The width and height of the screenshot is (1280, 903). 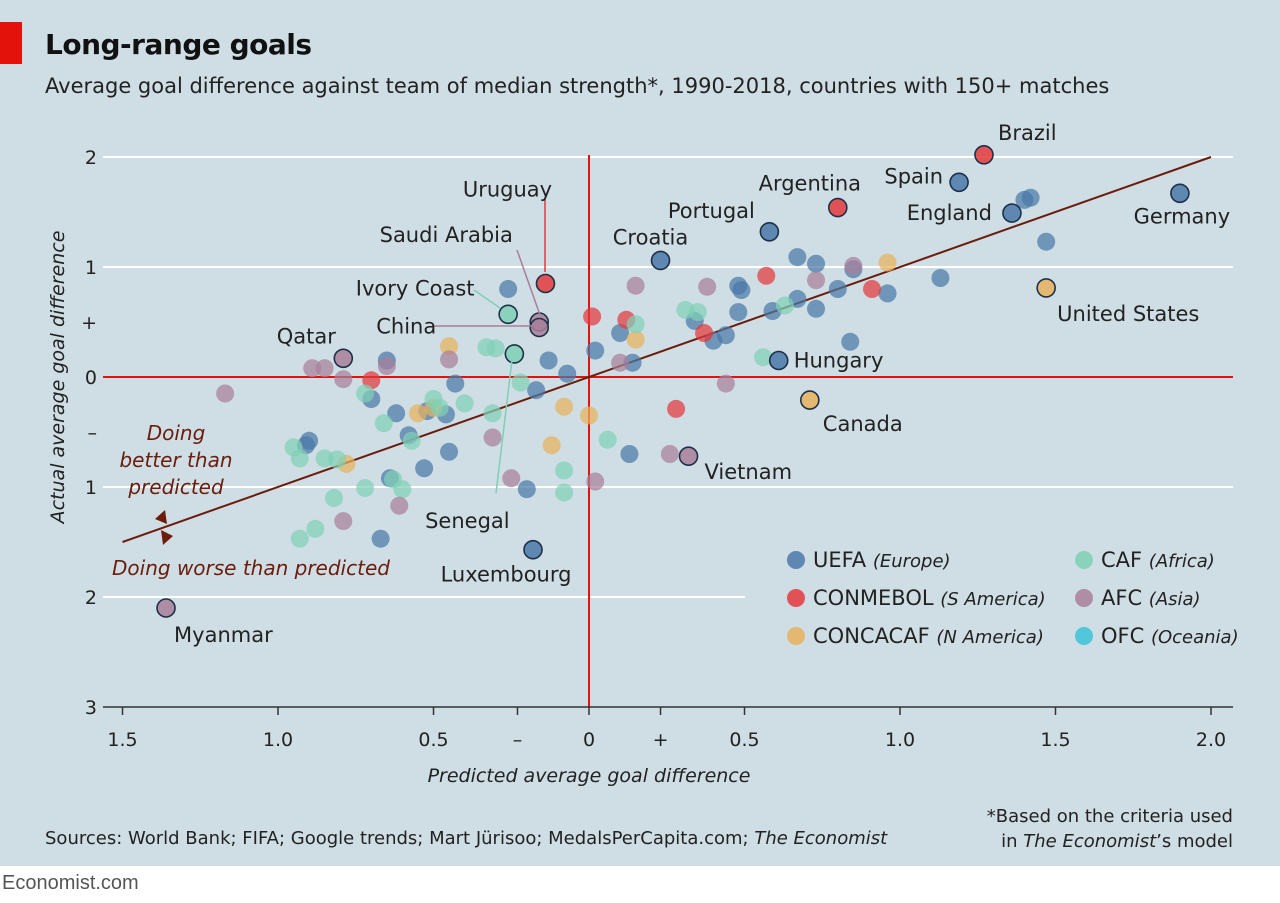 What do you see at coordinates (992, 599) in the screenshot?
I see `legend-region: (S America)` at bounding box center [992, 599].